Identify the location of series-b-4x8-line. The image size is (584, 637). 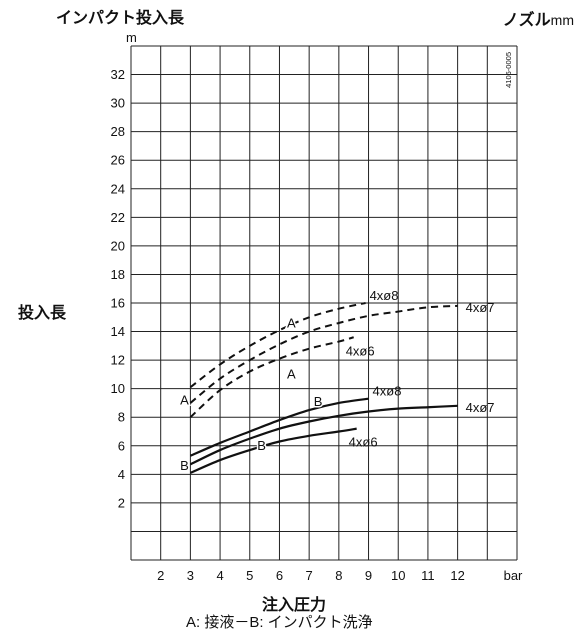
(279, 427).